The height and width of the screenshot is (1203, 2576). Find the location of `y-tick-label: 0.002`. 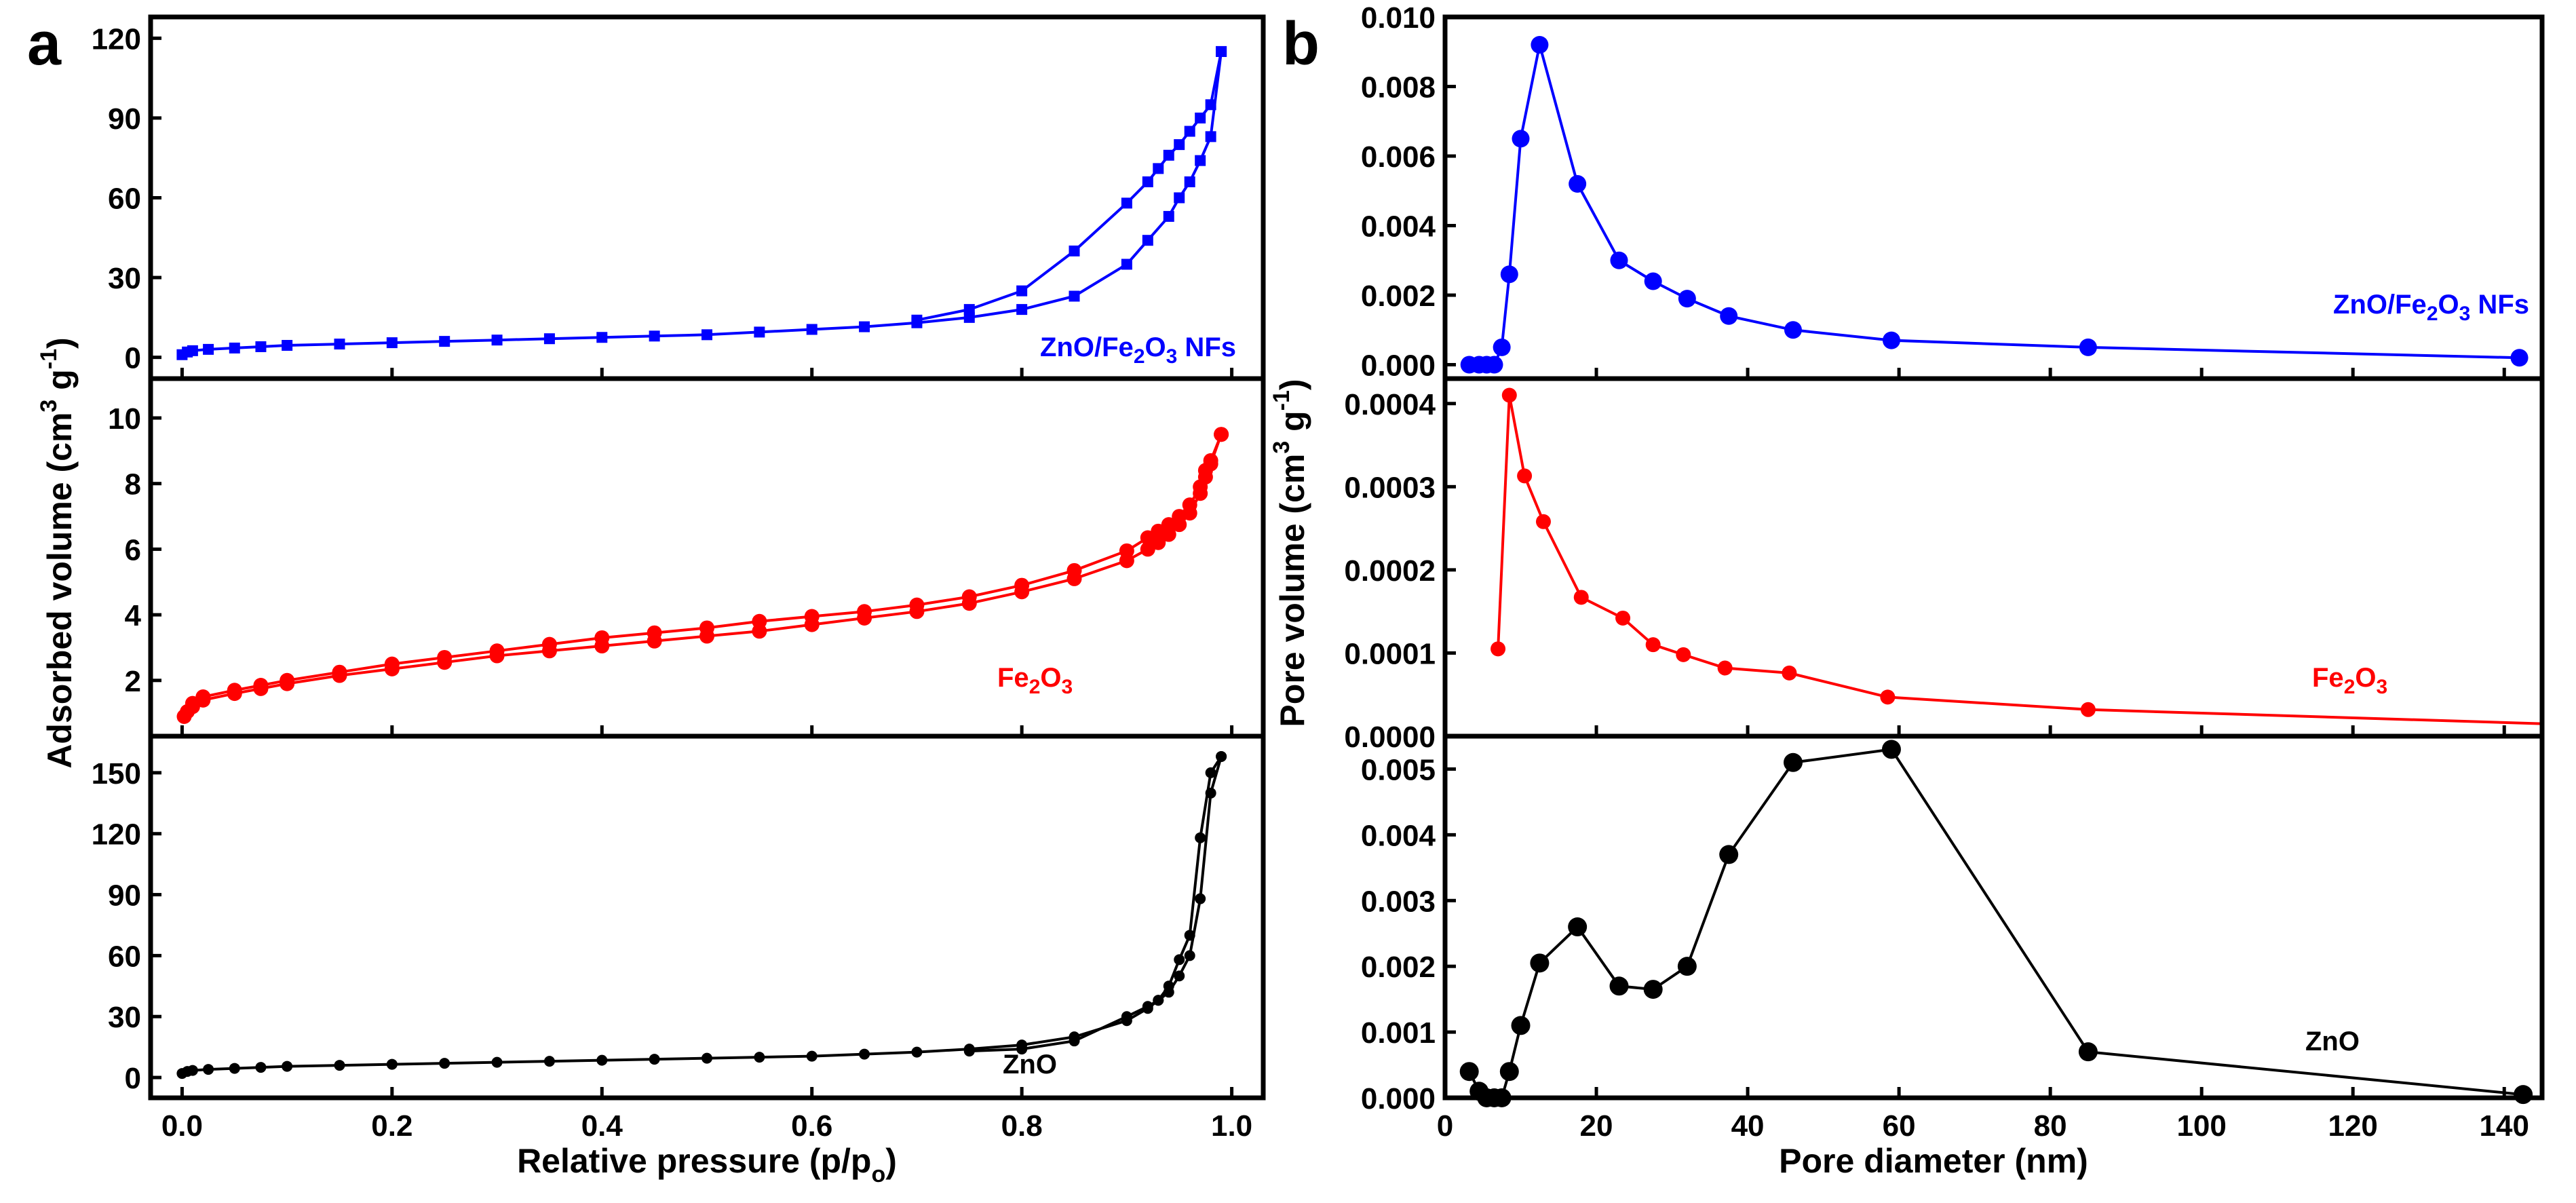

y-tick-label: 0.002 is located at coordinates (1399, 296).